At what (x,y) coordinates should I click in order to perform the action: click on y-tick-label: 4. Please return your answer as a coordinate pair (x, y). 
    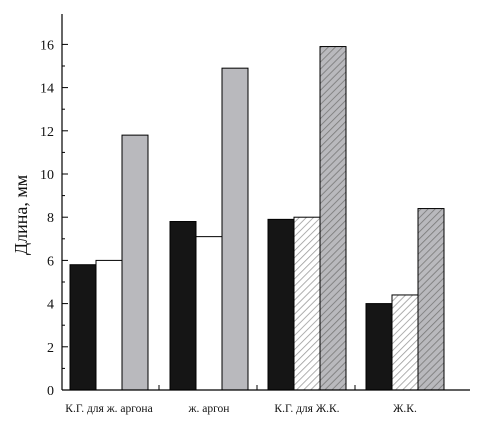
    Looking at the image, I should click on (50, 305).